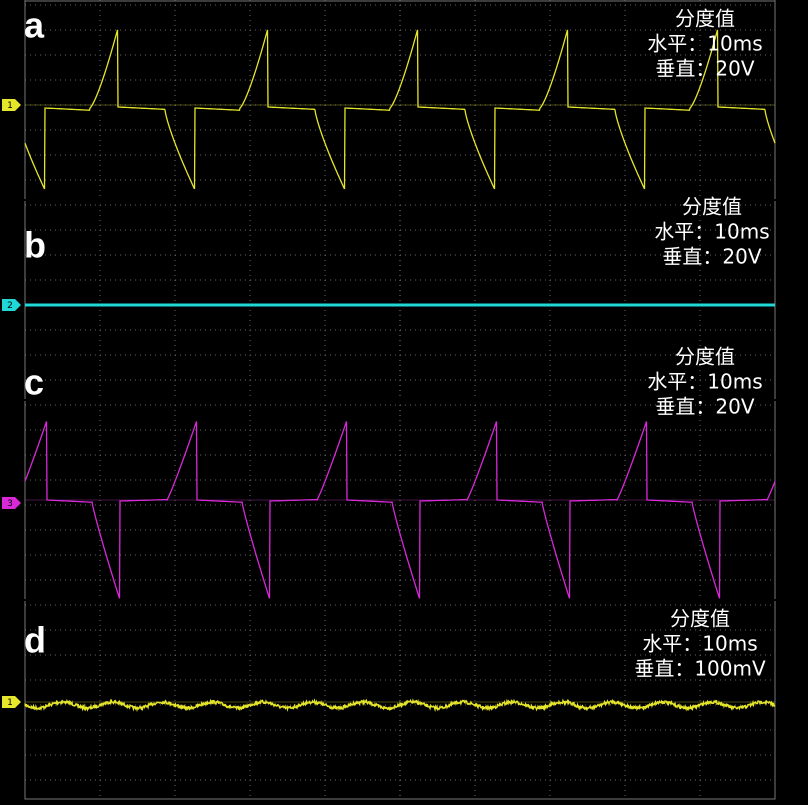  I want to click on channel-number: 2, so click(10, 306).